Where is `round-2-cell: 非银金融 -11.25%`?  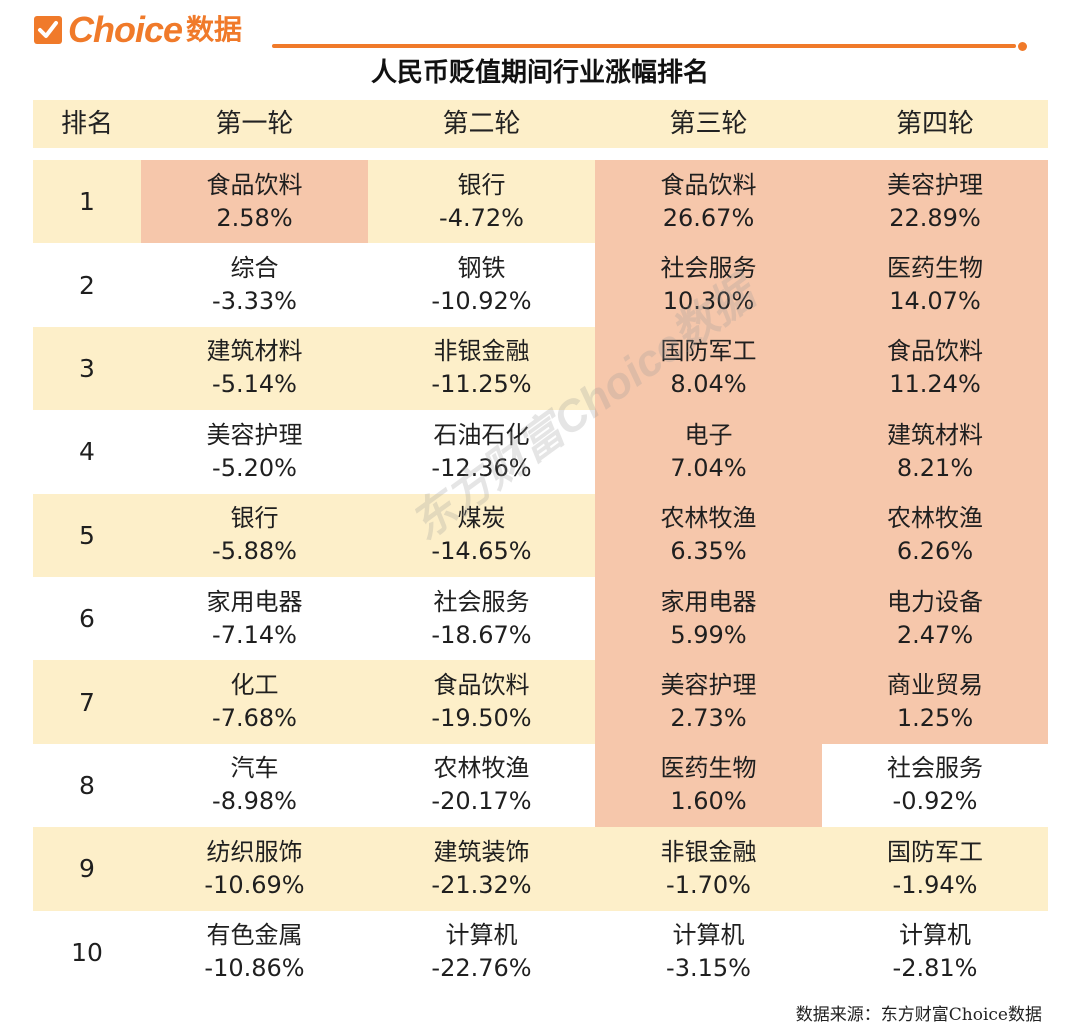
round-2-cell: 非银金融 -11.25% is located at coordinates (481, 368).